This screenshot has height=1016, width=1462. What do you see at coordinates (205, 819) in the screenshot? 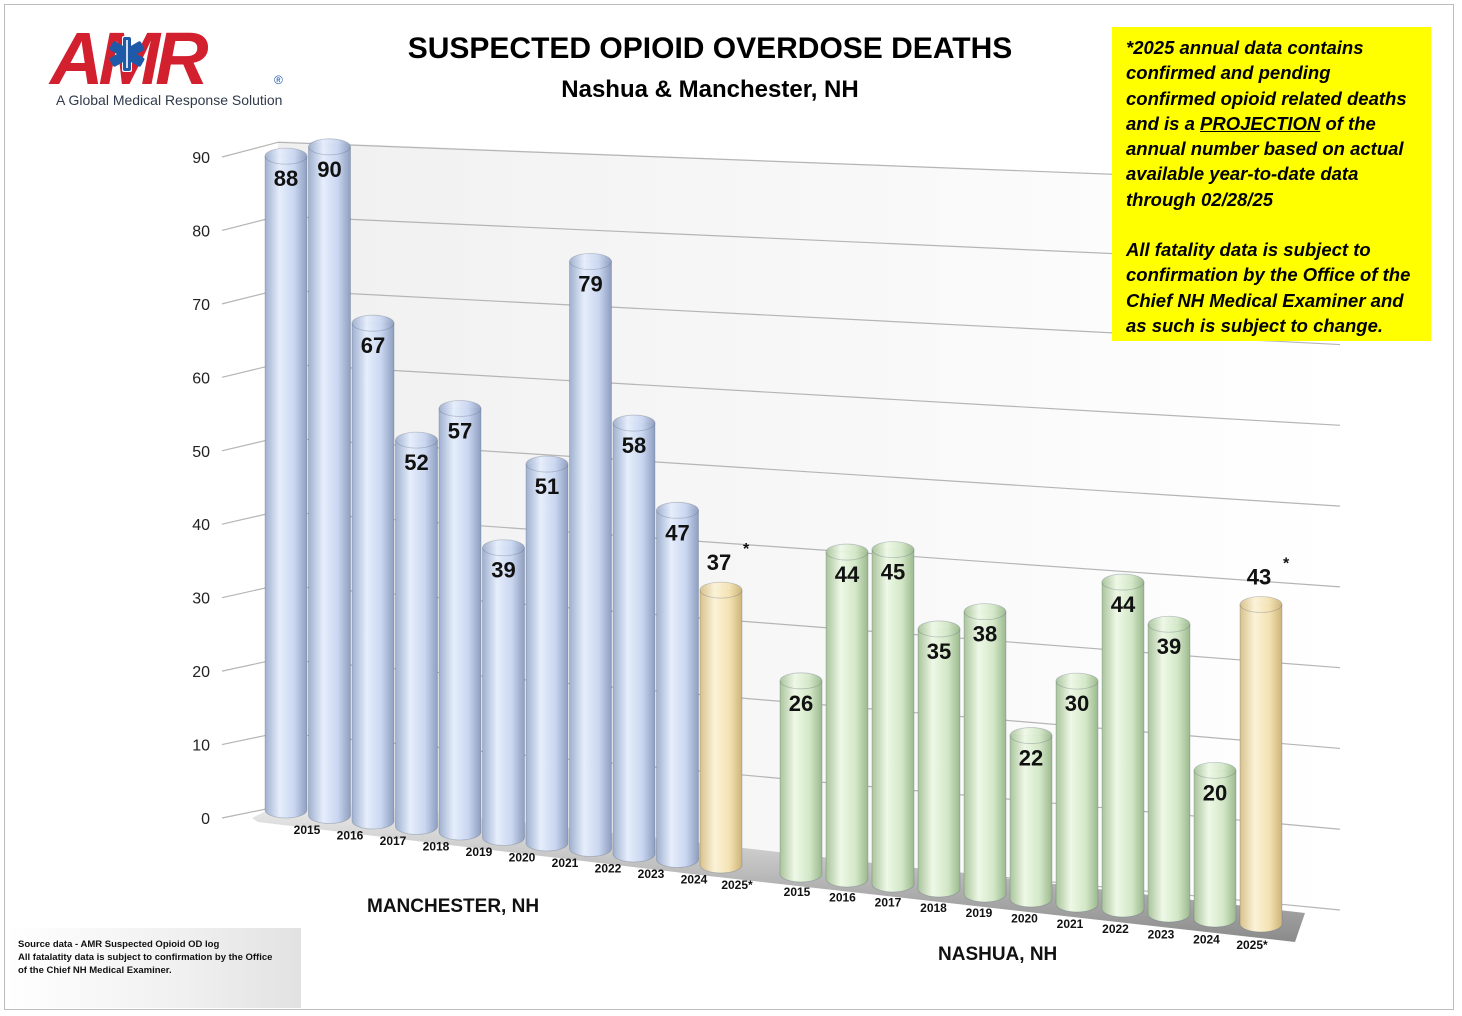
I see `y-tick-label: 0` at bounding box center [205, 819].